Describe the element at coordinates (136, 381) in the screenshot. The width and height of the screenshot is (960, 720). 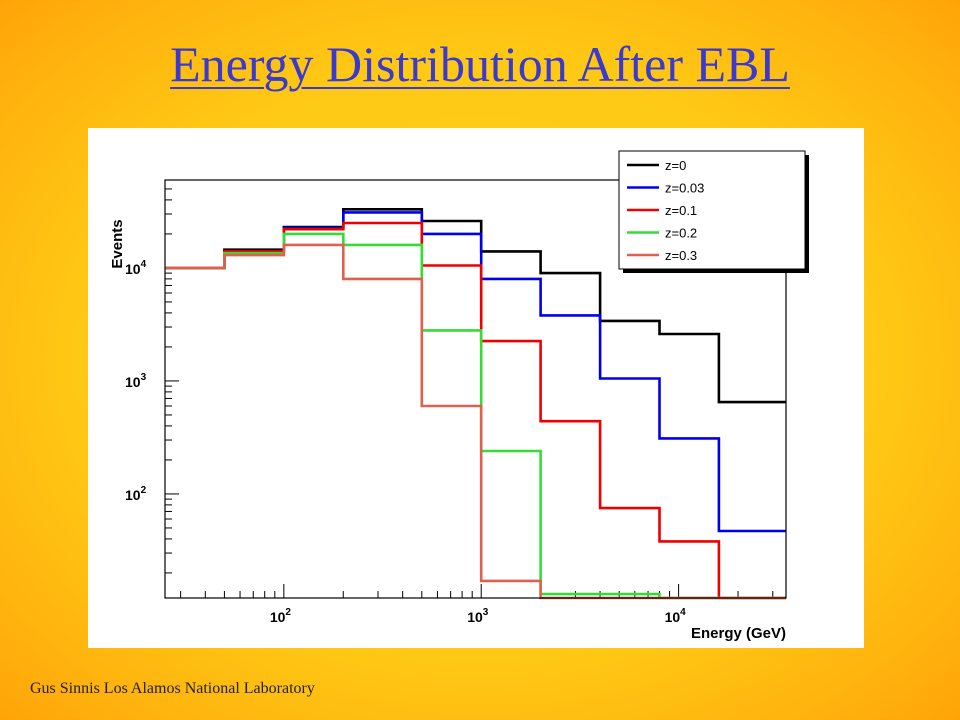
I see `y-tick-label-1: 10³` at that location.